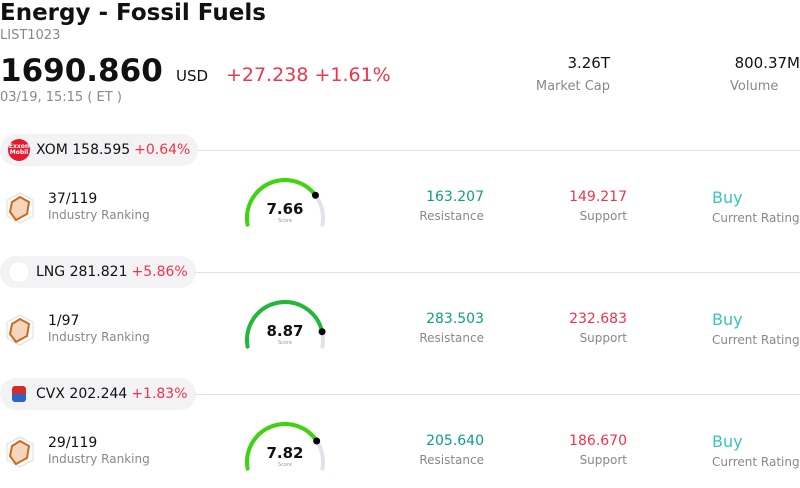  I want to click on stock-chip-lng: LNG 281.821 +5.86%, so click(98, 272).